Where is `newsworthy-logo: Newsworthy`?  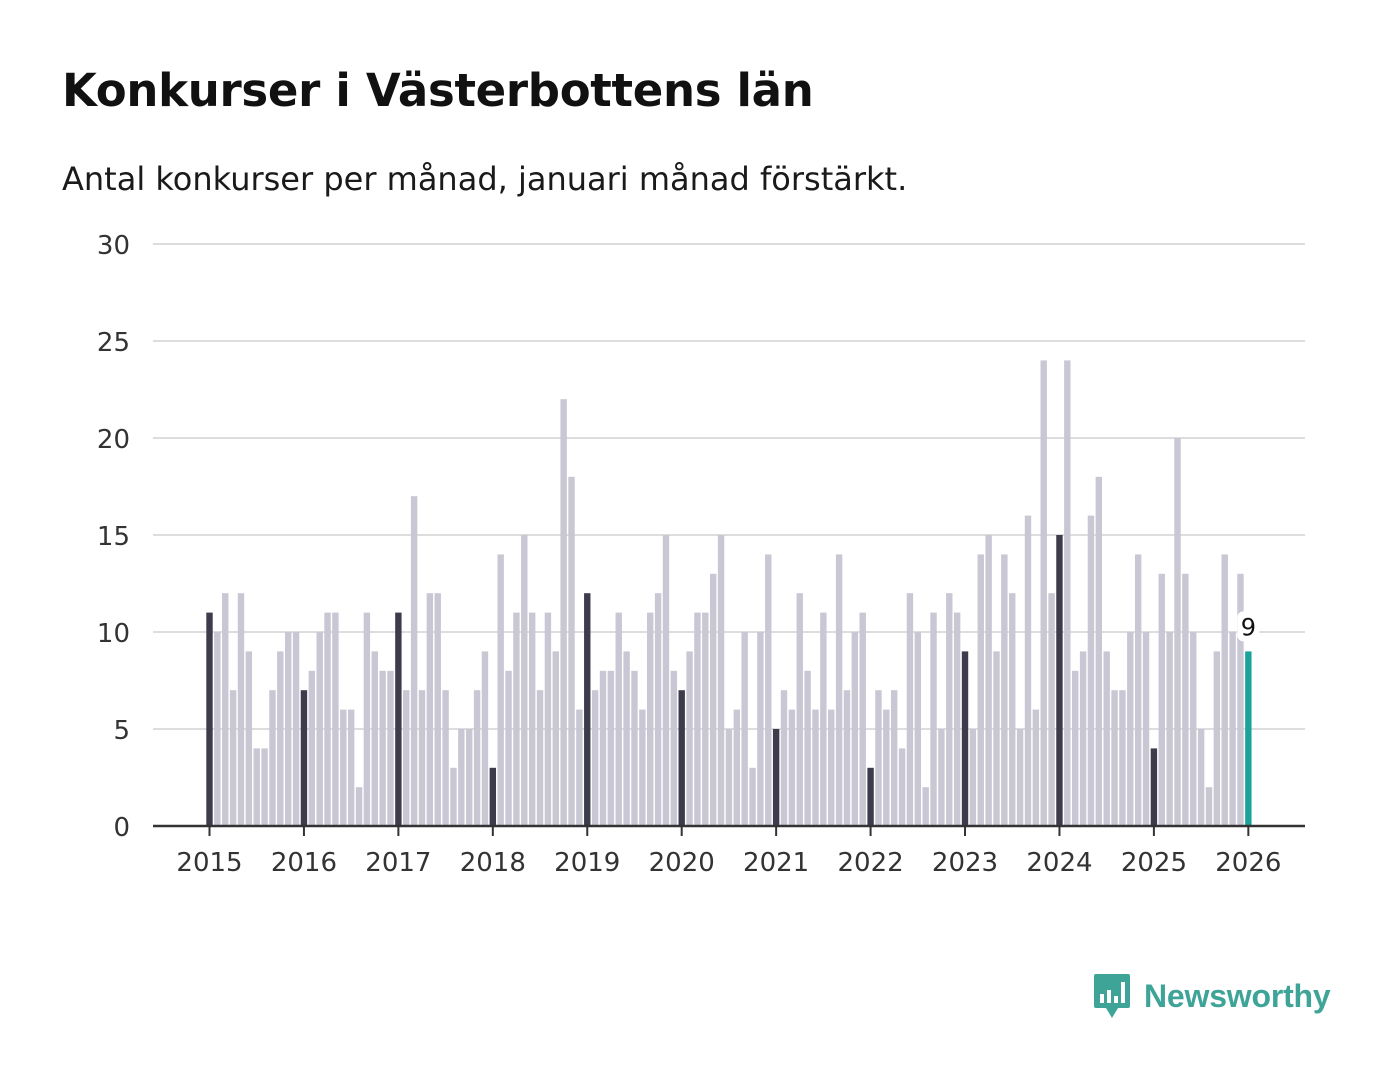 newsworthy-logo: Newsworthy is located at coordinates (1211, 996).